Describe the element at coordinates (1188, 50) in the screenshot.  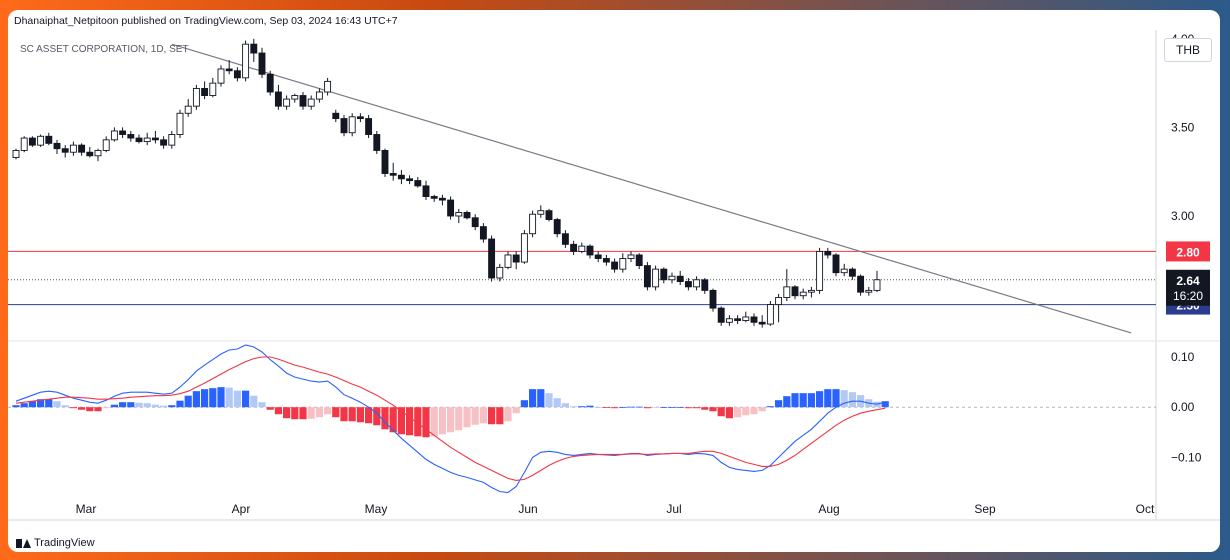
I see `currency-button: THB` at that location.